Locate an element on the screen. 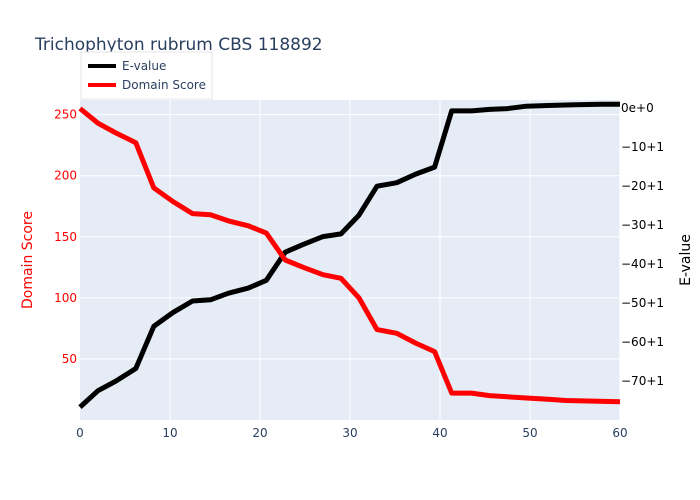  right-tick-label: −20+1 is located at coordinates (642, 186).